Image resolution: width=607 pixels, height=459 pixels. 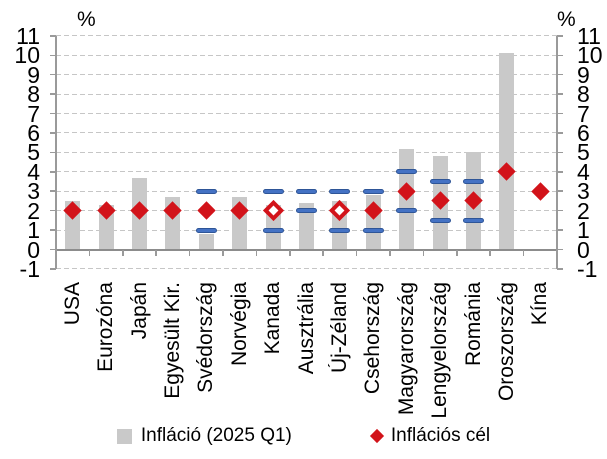 What do you see at coordinates (86, 19) in the screenshot?
I see `y-axis-unit-left: %` at bounding box center [86, 19].